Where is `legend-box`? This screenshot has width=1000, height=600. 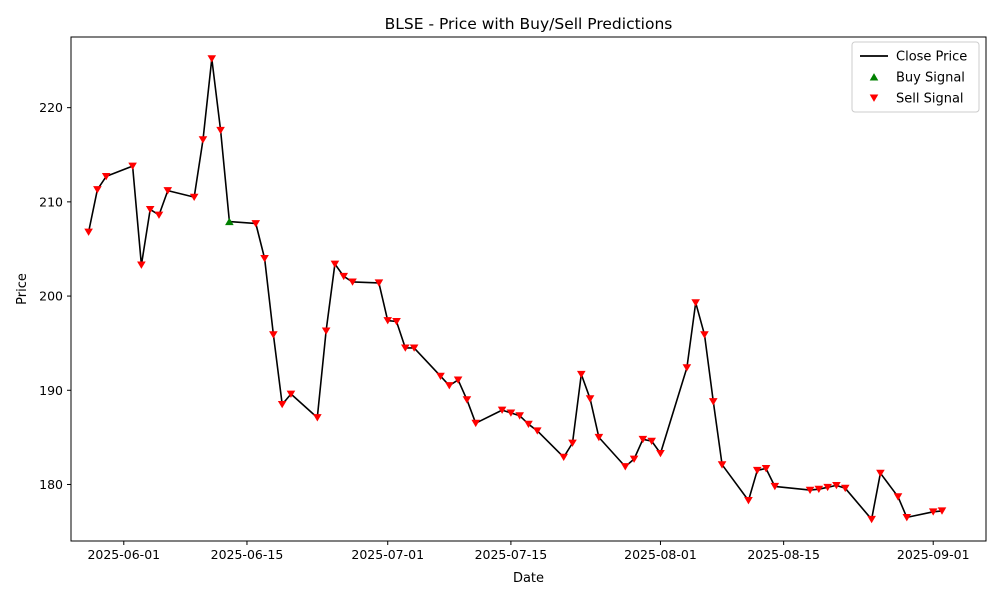 legend-box is located at coordinates (915, 77).